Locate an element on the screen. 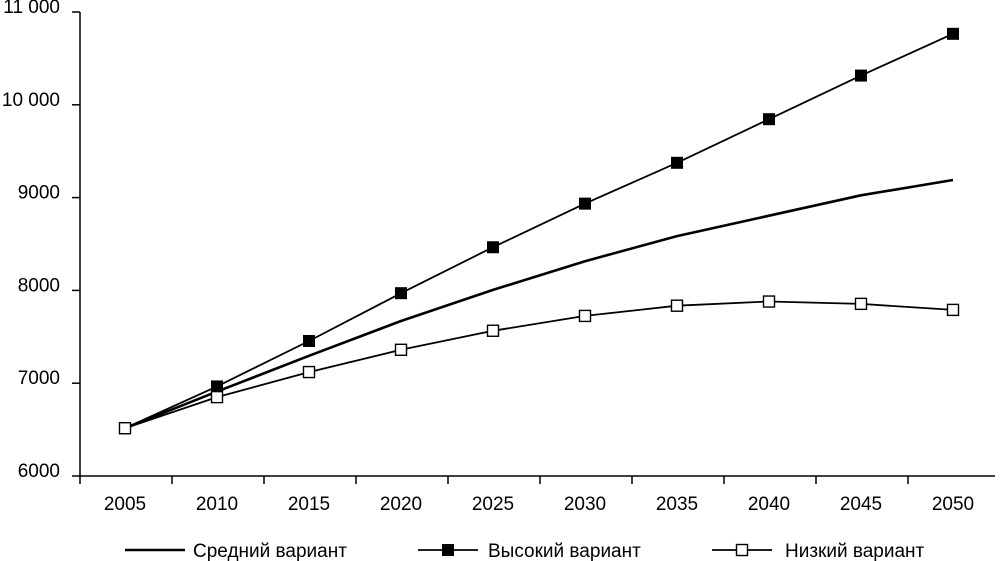 The height and width of the screenshot is (561, 1000). legend-item-0: Средний вариант is located at coordinates (236, 551).